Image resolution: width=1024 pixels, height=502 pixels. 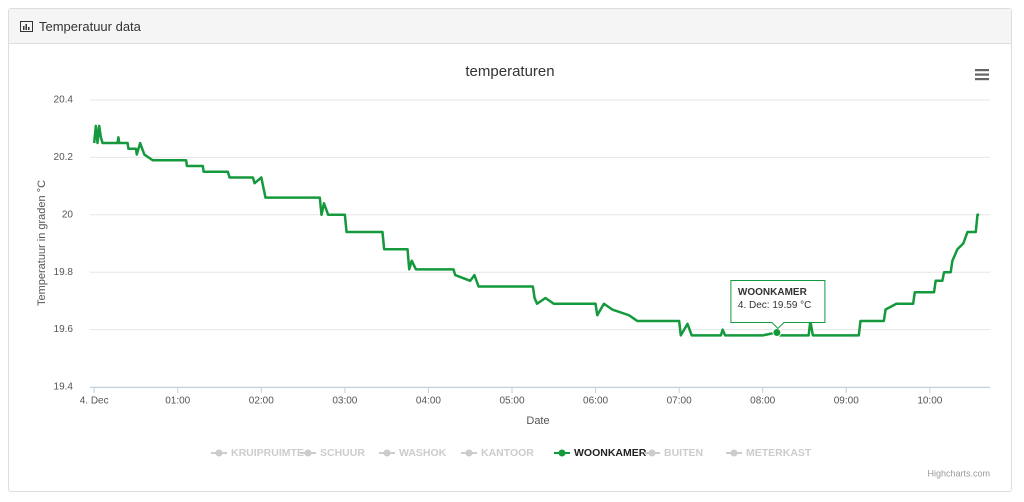 I want to click on y-tick-label: 20.4, so click(x=64, y=100).